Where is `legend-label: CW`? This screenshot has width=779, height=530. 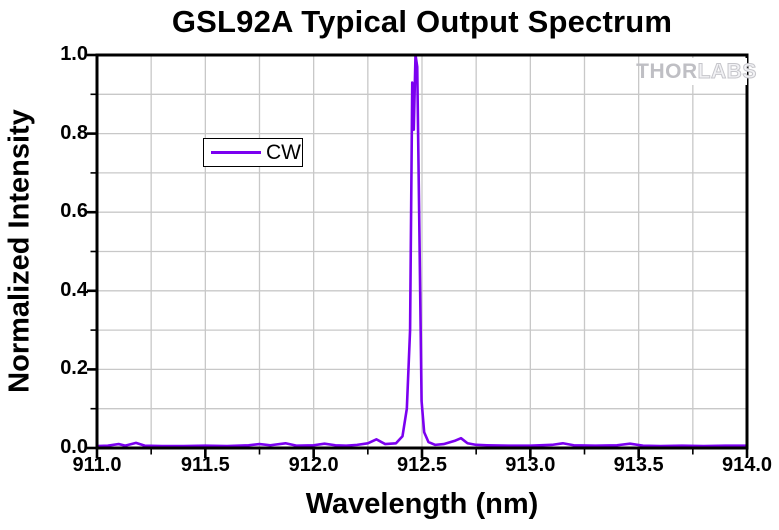
legend-label: CW is located at coordinates (283, 152).